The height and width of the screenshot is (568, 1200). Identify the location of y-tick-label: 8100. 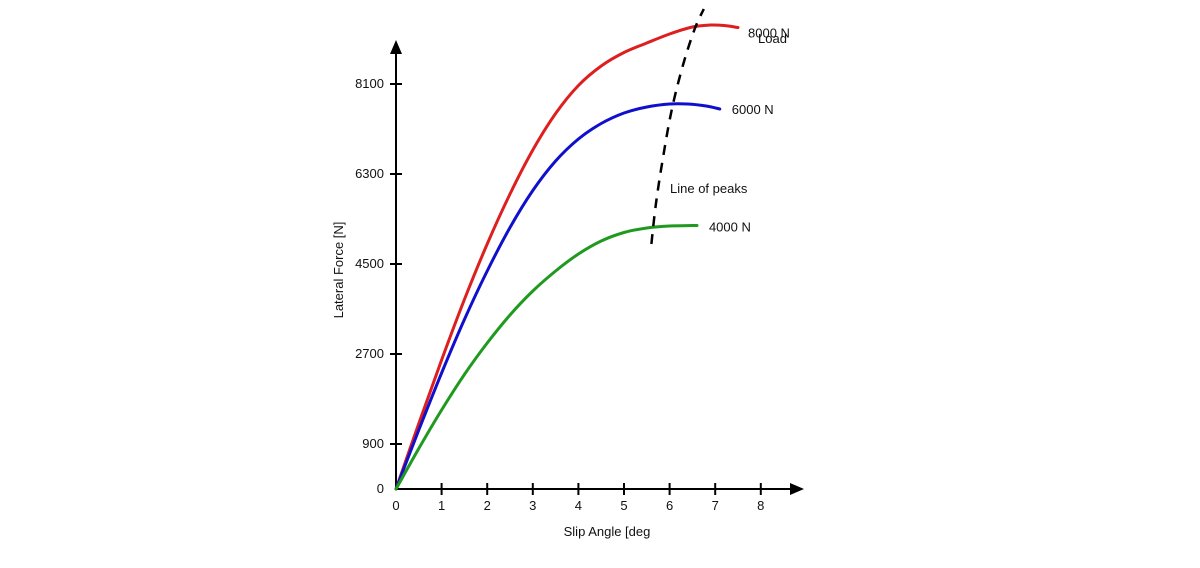
(369, 83).